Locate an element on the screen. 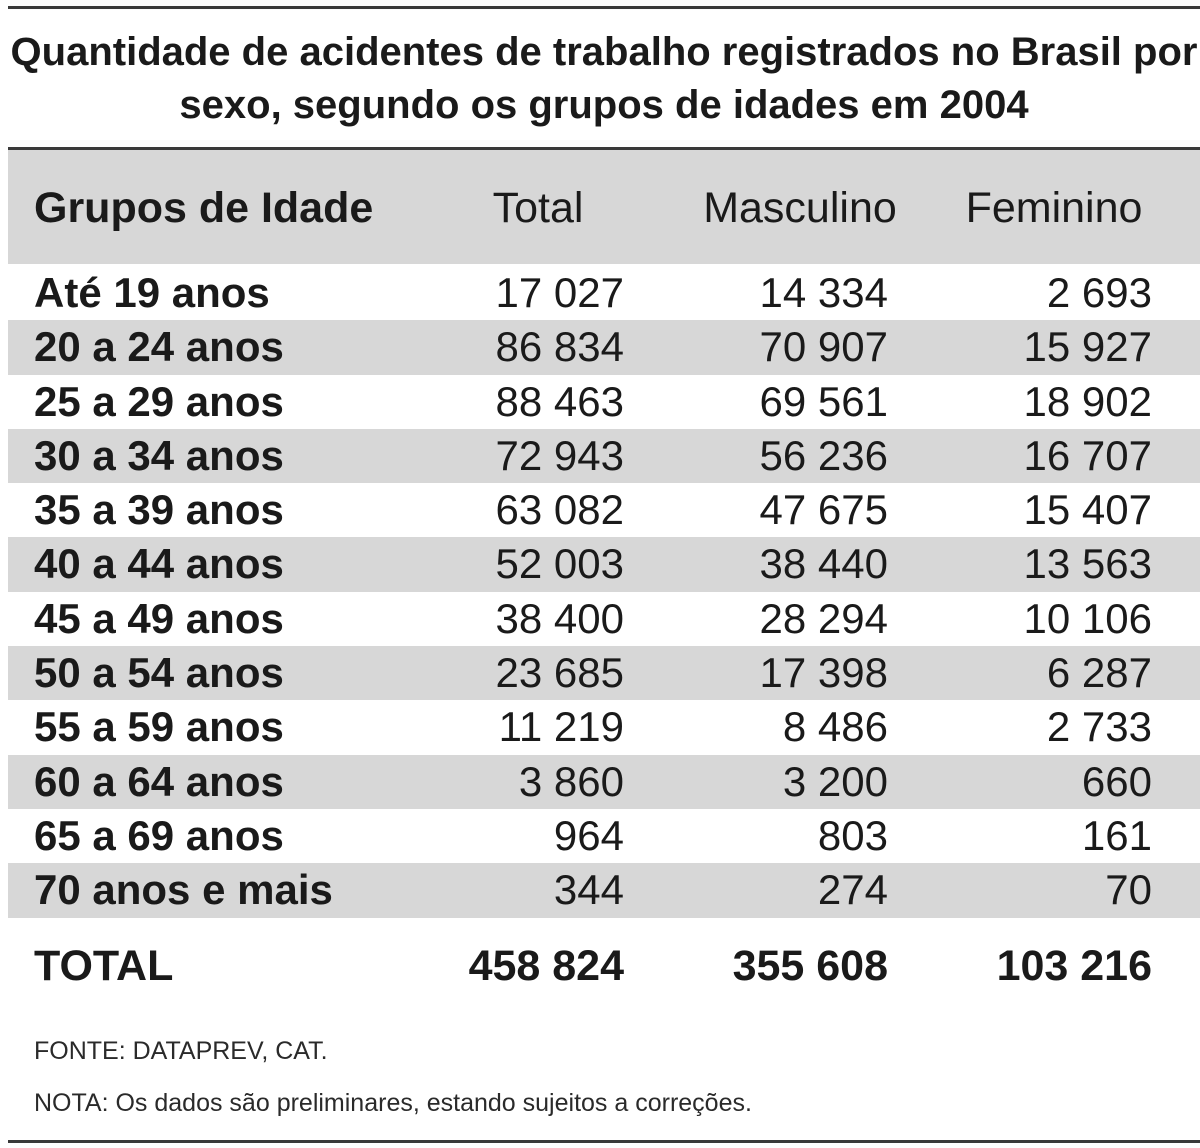 This screenshot has width=1200, height=1148. row-feminino: 16 707 is located at coordinates (1087, 455).